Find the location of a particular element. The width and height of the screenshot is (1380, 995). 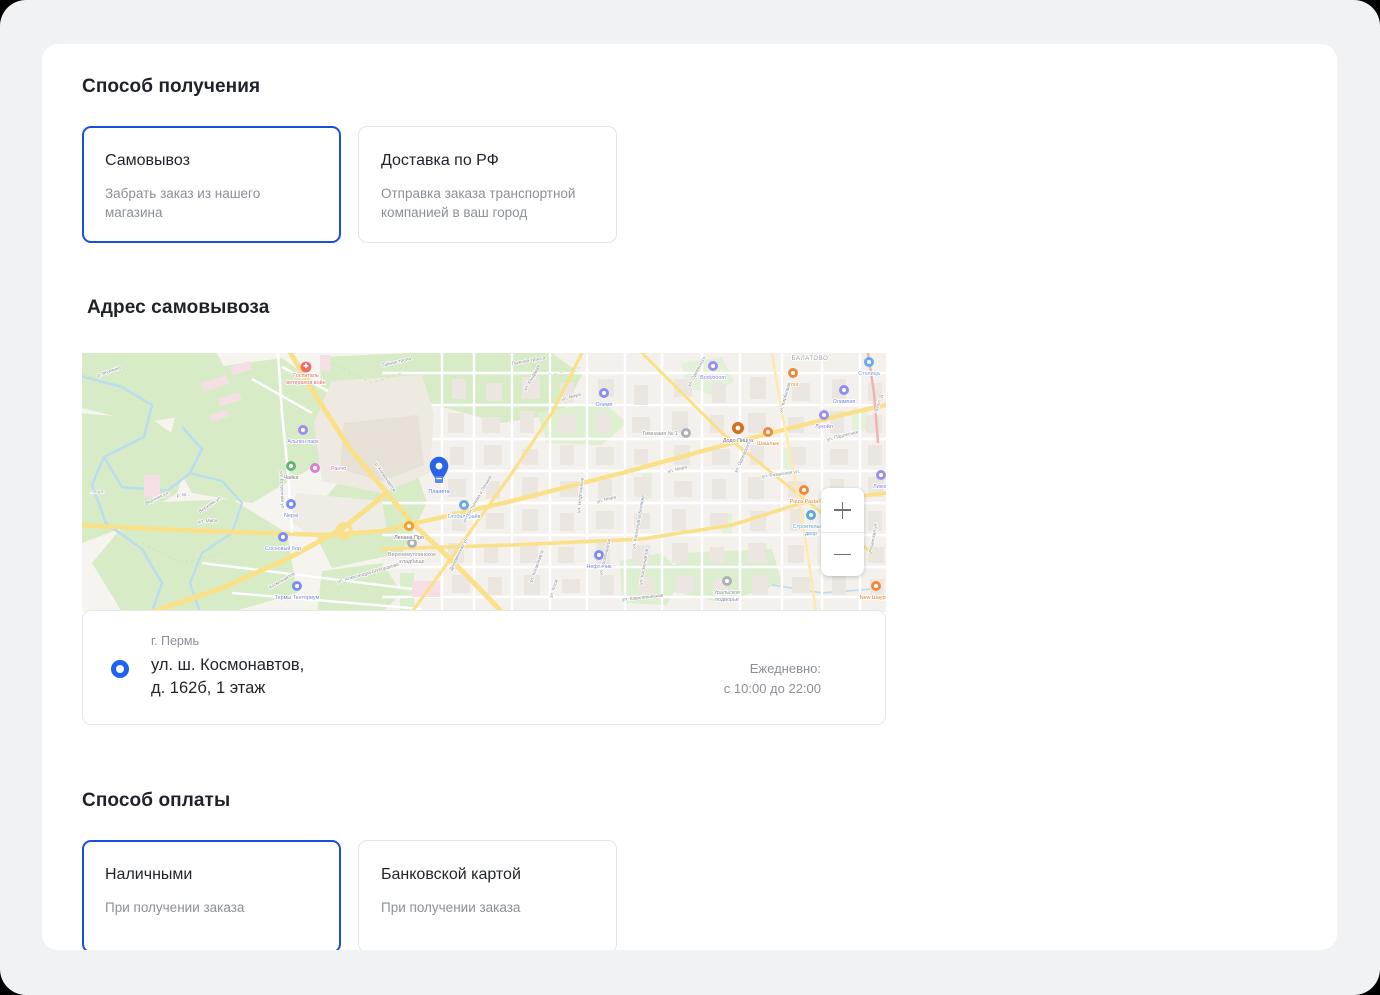

poi-pizza-pasta: Pizza Pasta is located at coordinates (804, 495).